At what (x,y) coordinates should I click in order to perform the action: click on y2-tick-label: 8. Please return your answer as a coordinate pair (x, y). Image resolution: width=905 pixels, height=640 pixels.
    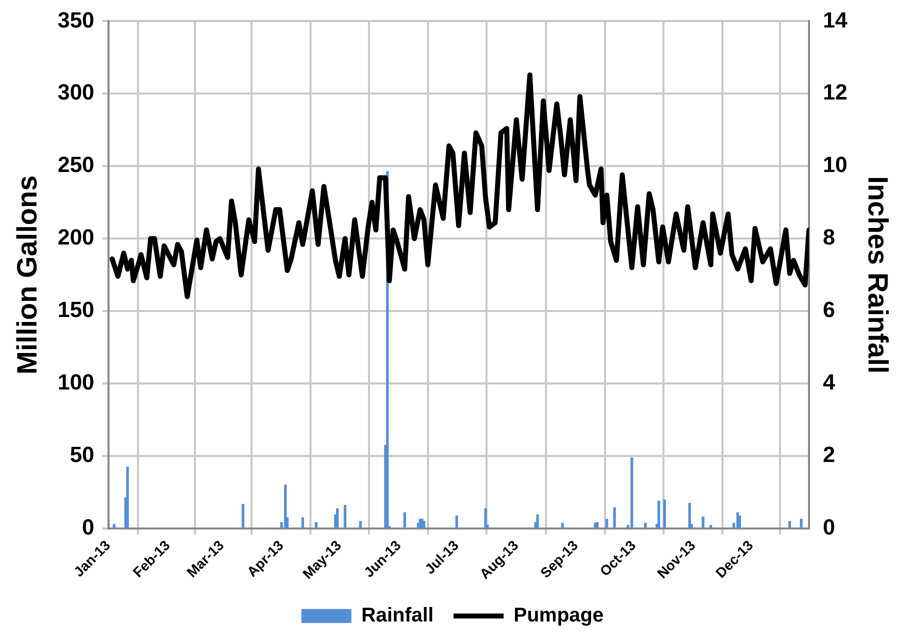
    Looking at the image, I should click on (829, 237).